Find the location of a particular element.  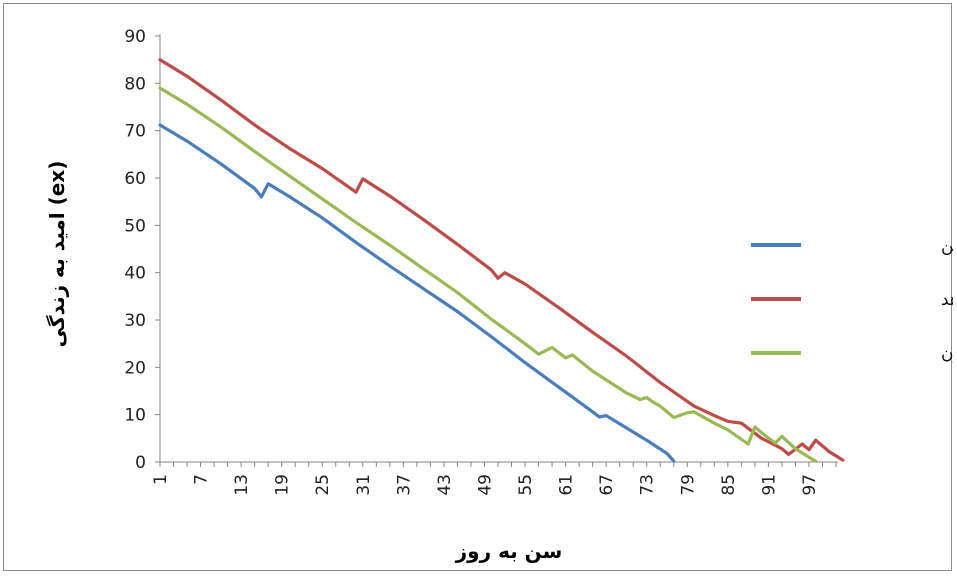

y-axis-title: امید به زندگی (ex) is located at coordinates (57, 254).